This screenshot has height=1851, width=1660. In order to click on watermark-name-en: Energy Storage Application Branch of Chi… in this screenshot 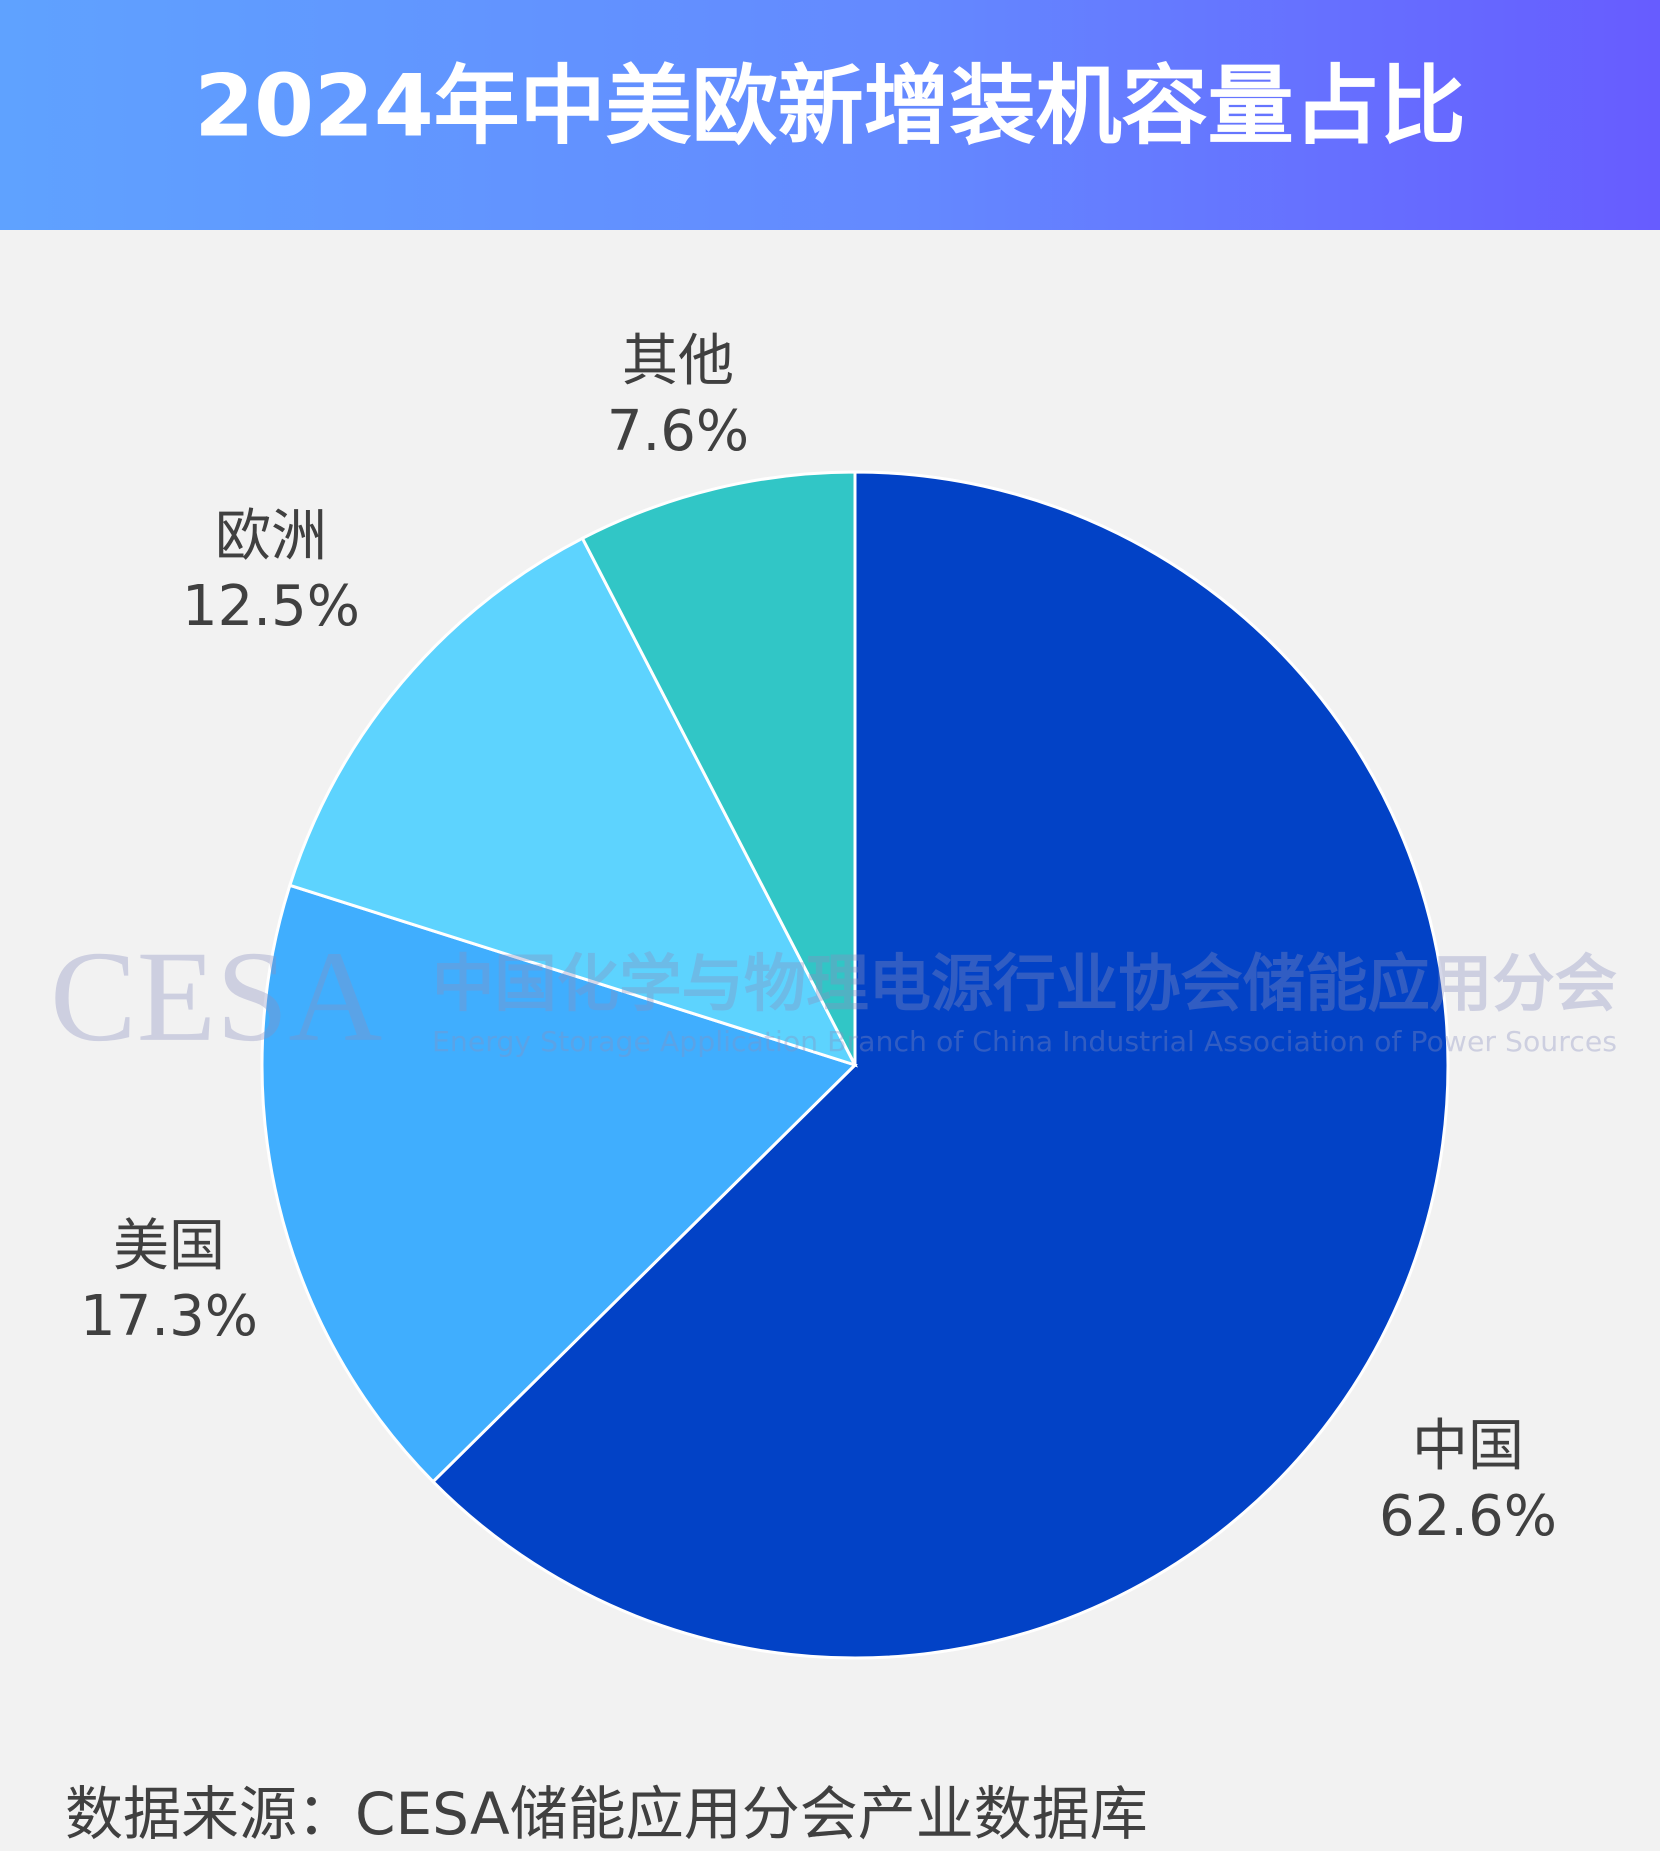, I will do `click(1024, 1041)`.